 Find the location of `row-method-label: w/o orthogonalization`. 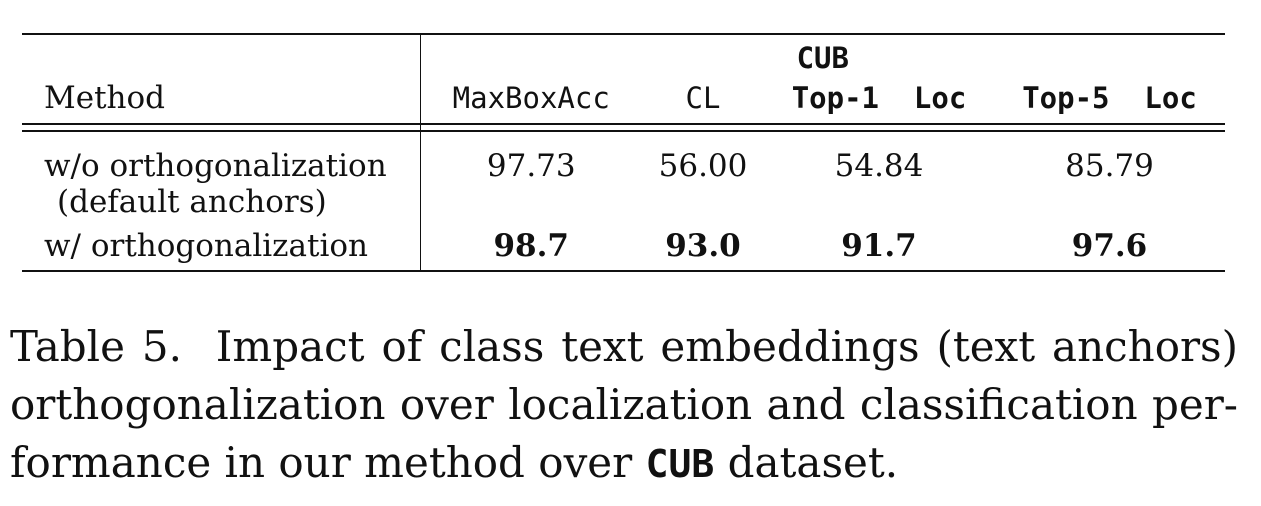

row-method-label: w/o orthogonalization is located at coordinates (221, 156).